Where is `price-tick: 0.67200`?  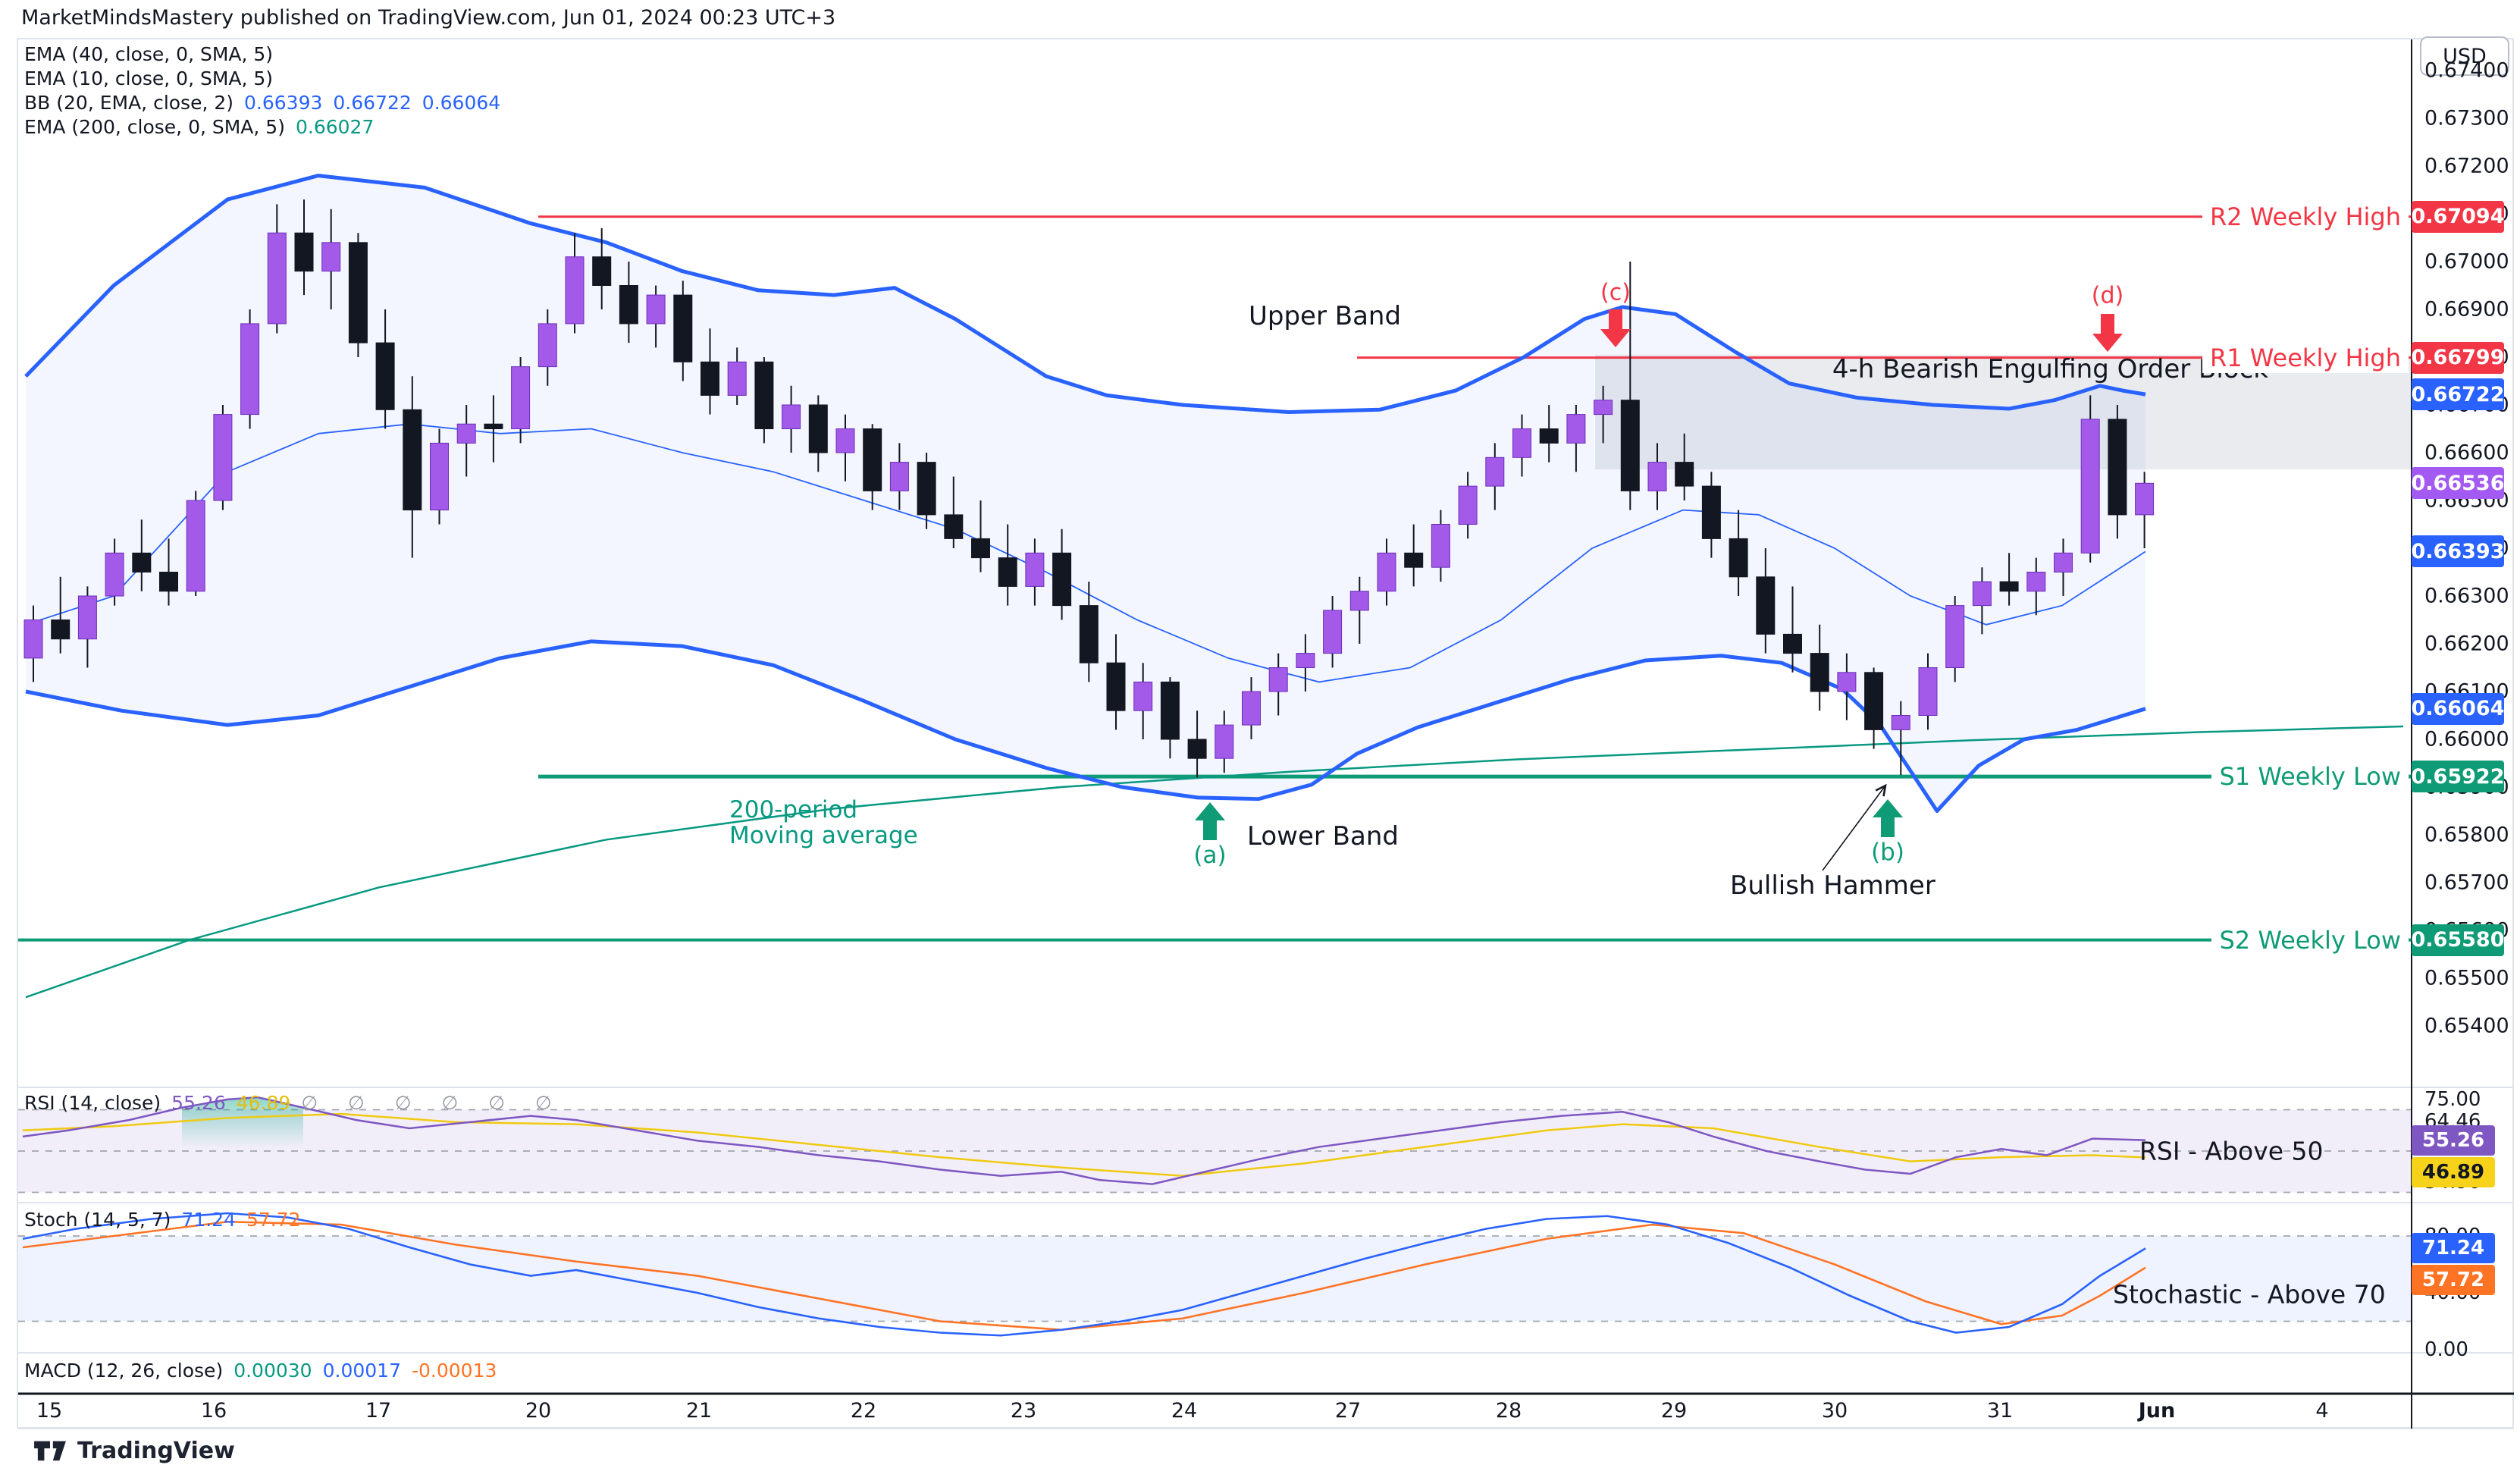 price-tick: 0.67200 is located at coordinates (2466, 166).